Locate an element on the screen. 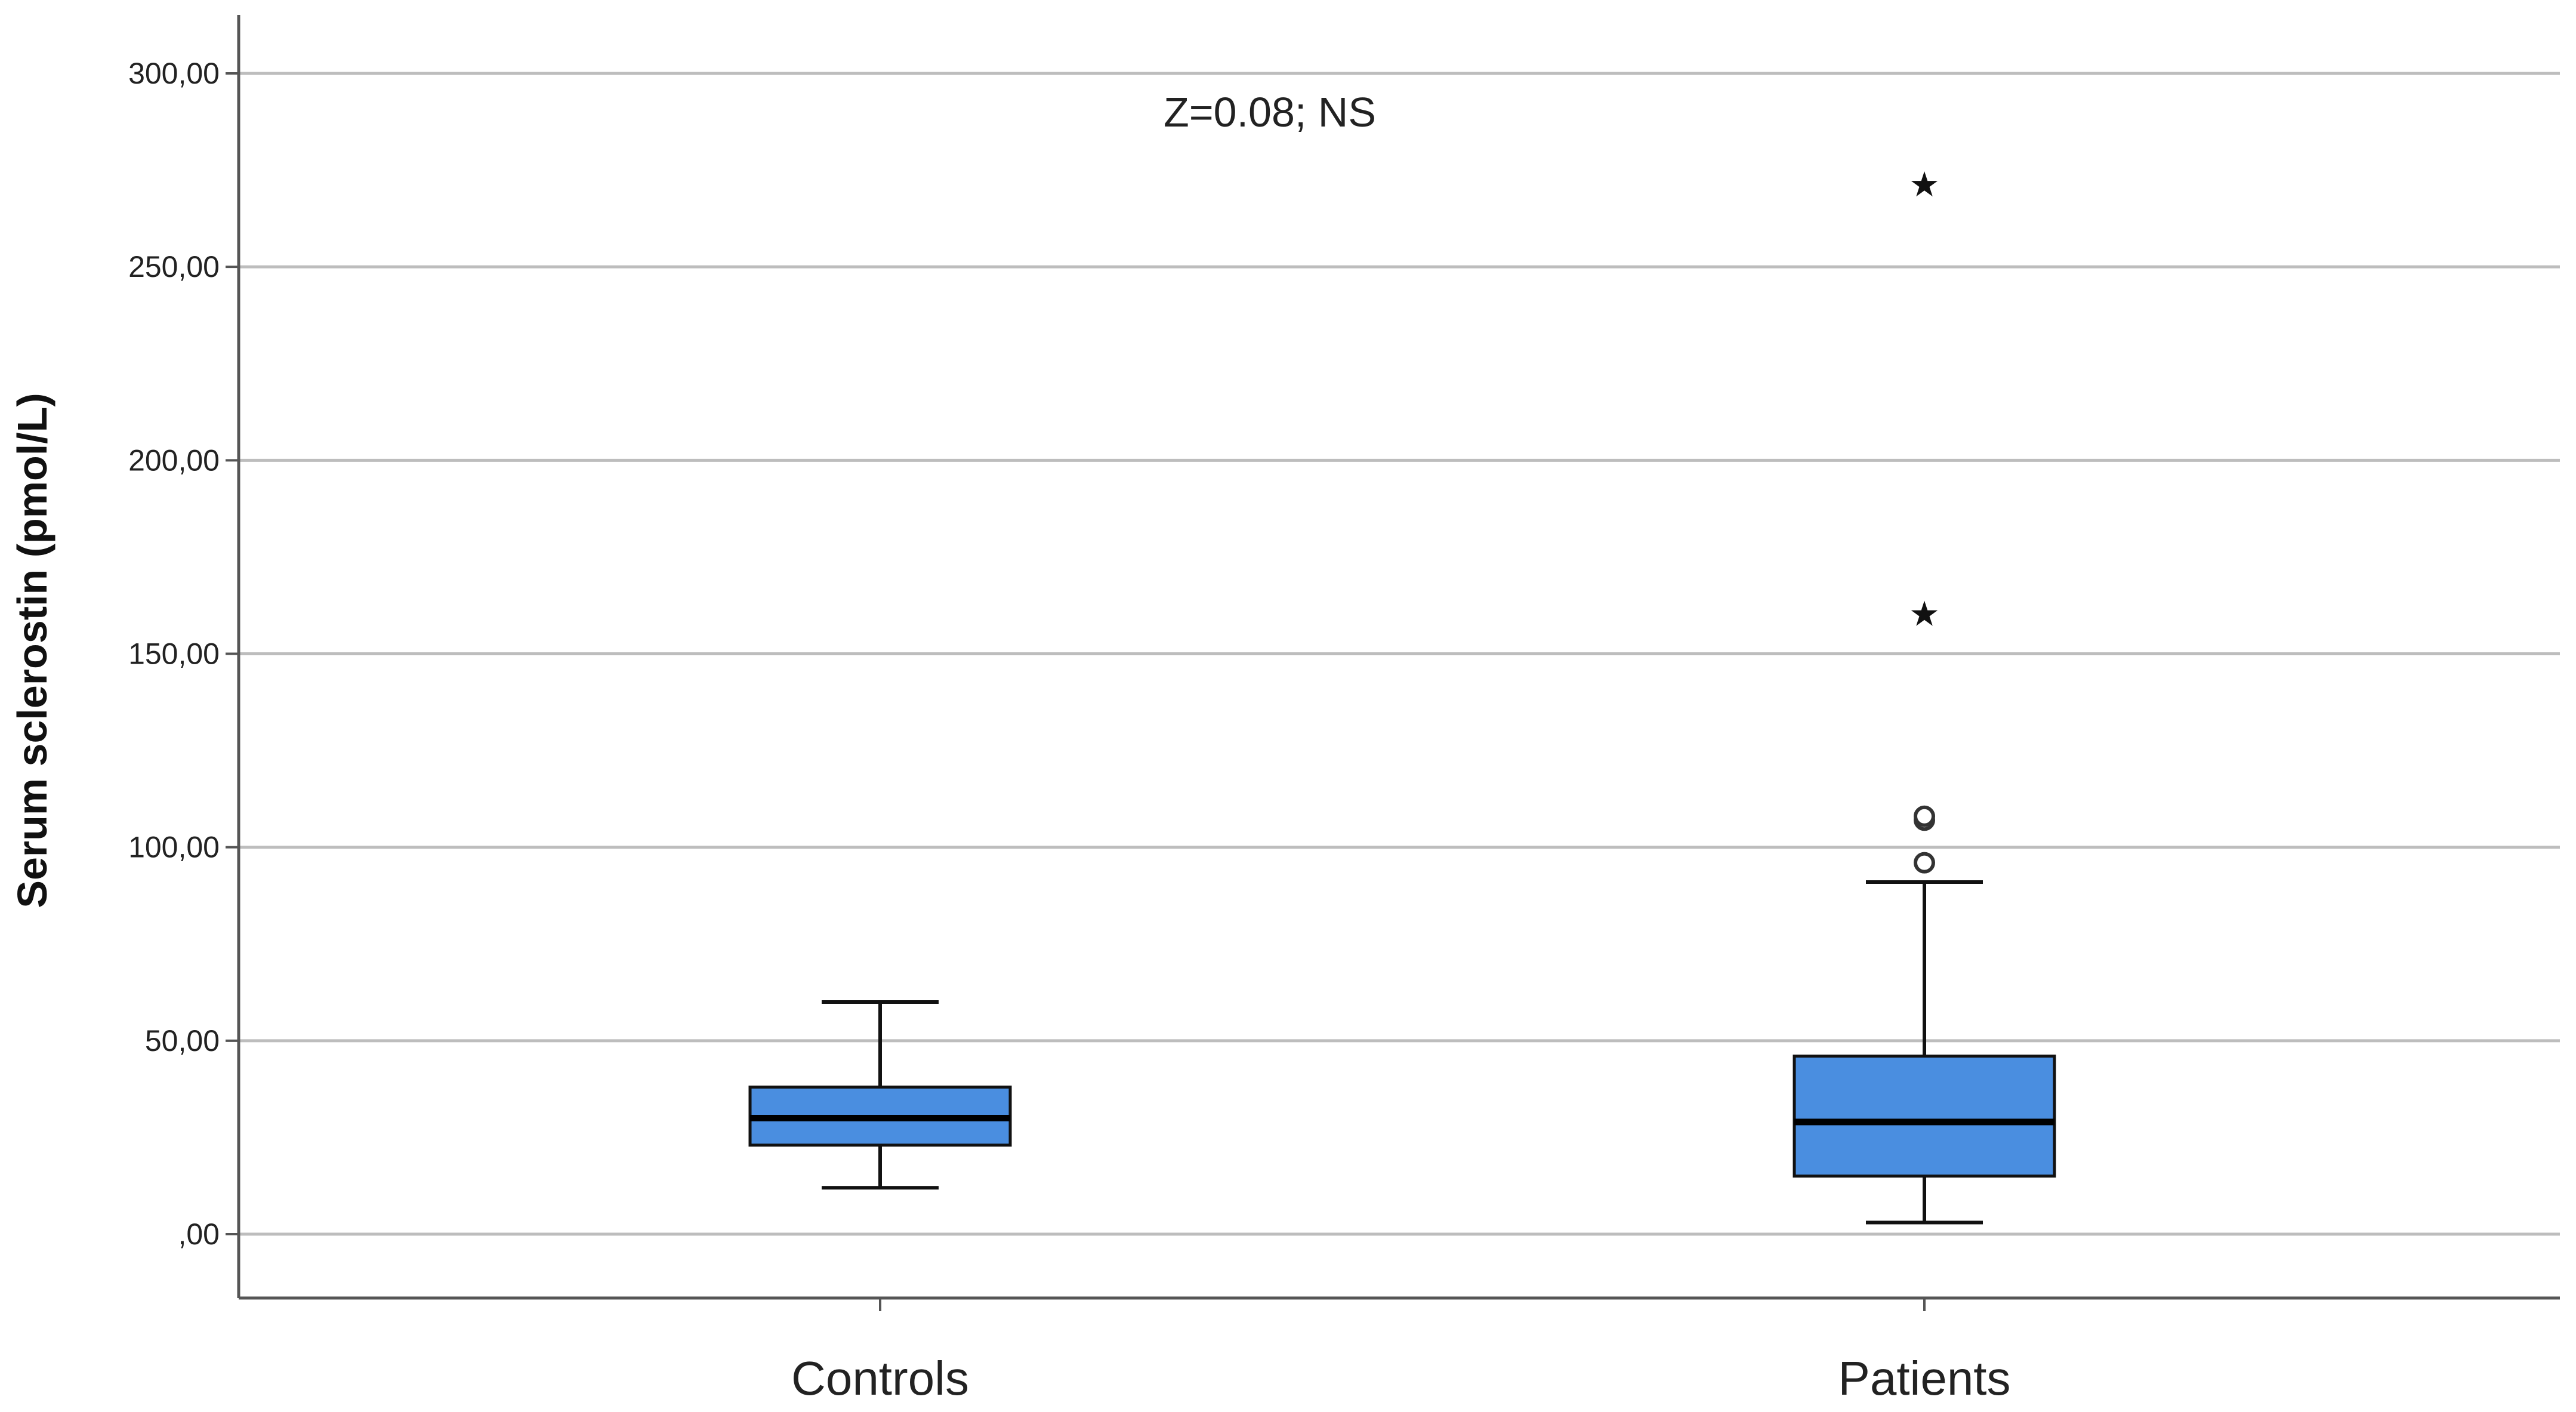 This screenshot has height=1412, width=2576. y-tick-label: 150,00 is located at coordinates (174, 654).